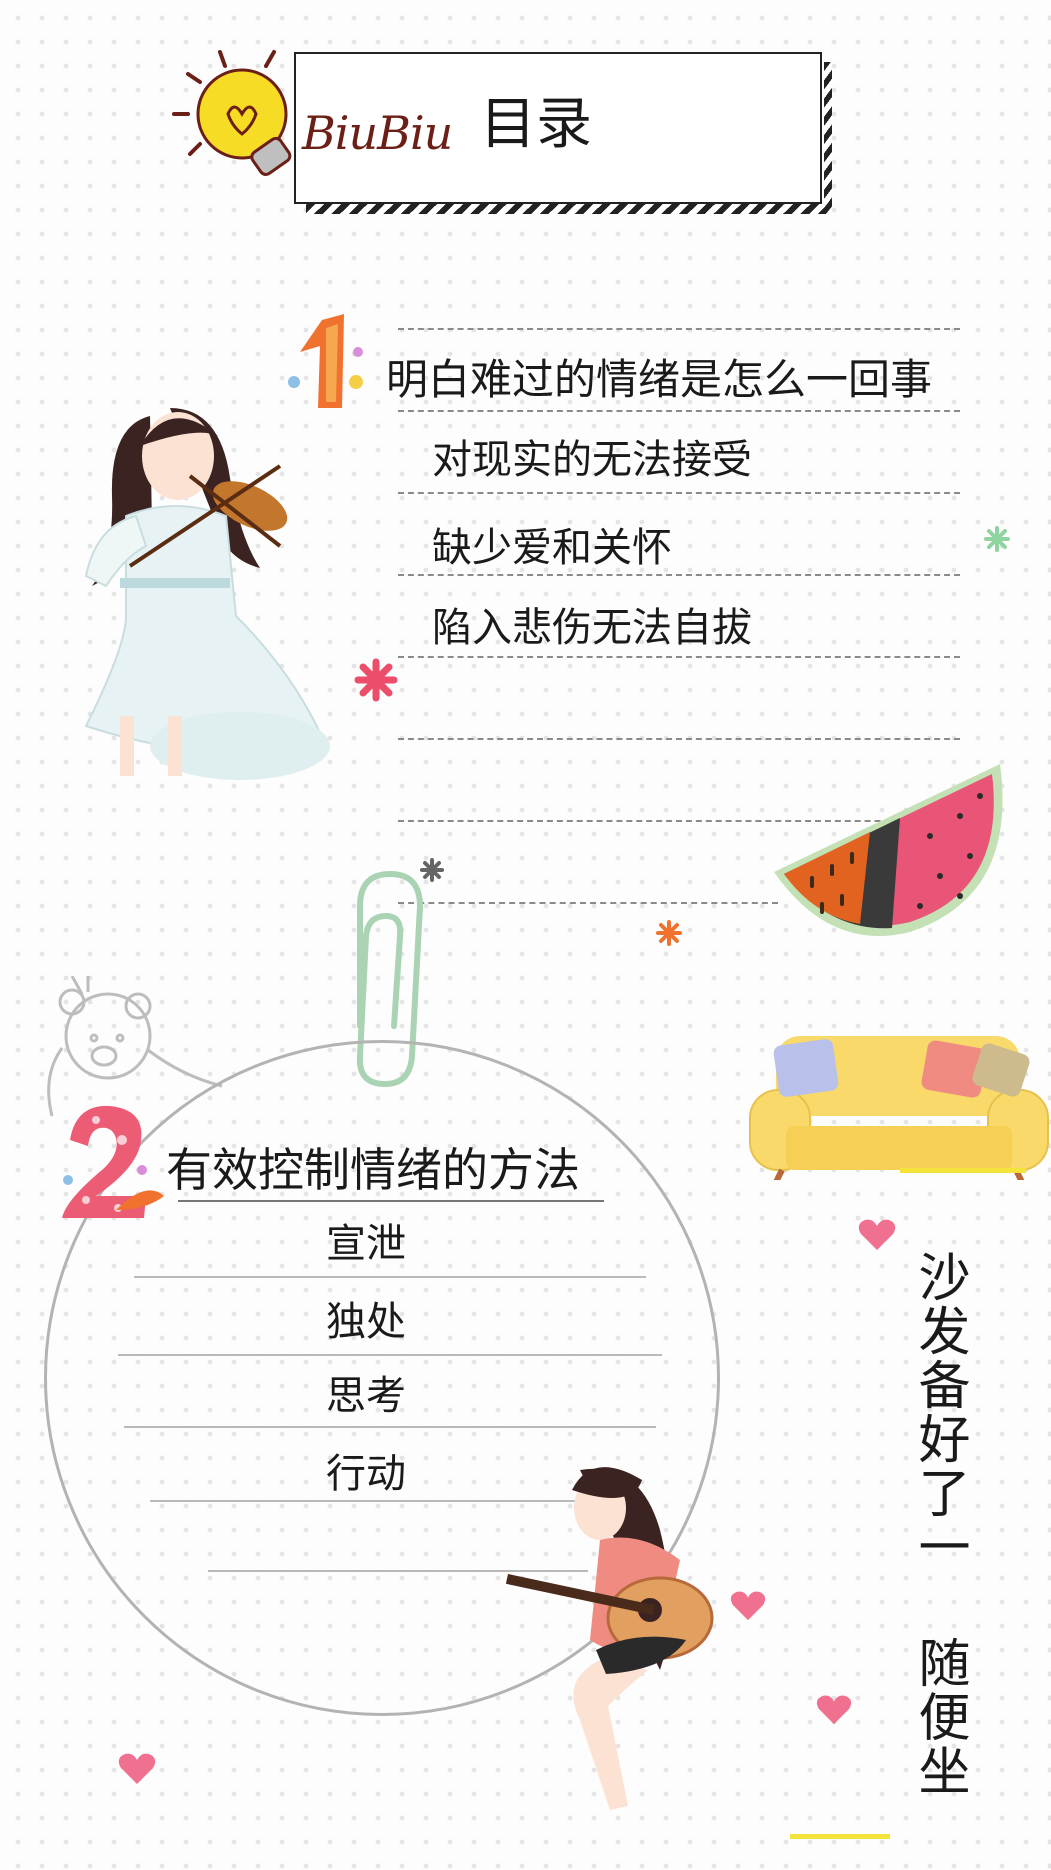  I want to click on section2-item: 行动, so click(366, 1474).